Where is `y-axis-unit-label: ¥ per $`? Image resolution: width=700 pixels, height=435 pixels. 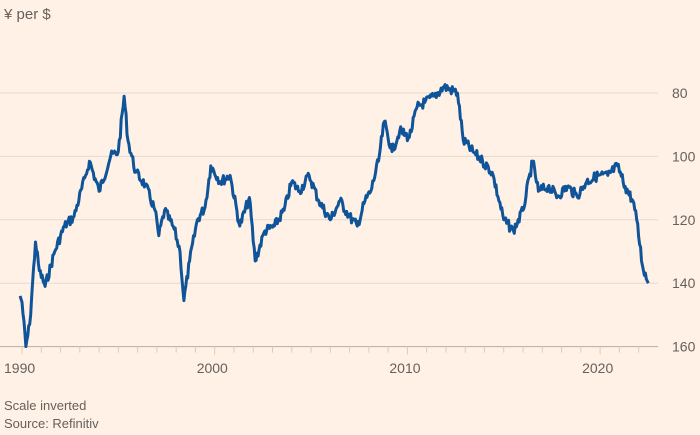
y-axis-unit-label: ¥ per $ is located at coordinates (27, 14).